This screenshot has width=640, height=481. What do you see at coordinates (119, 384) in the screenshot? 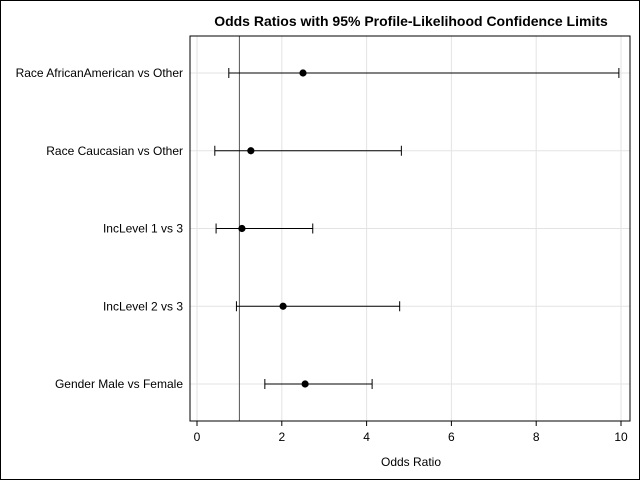
I see `category-label-4: Gender Male vs Female` at bounding box center [119, 384].